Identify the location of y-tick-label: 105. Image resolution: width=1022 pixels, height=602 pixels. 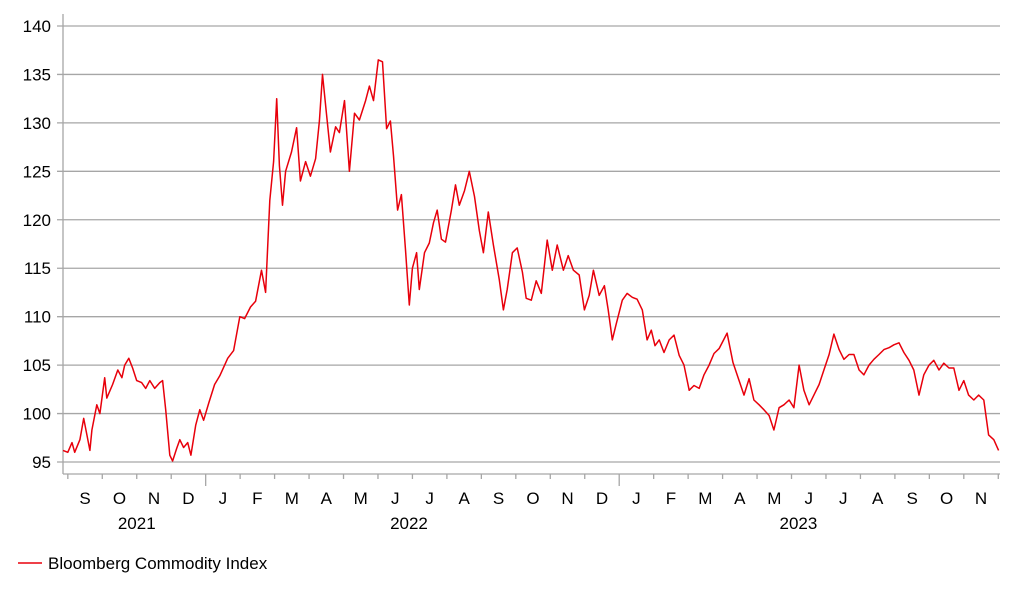
(37, 365).